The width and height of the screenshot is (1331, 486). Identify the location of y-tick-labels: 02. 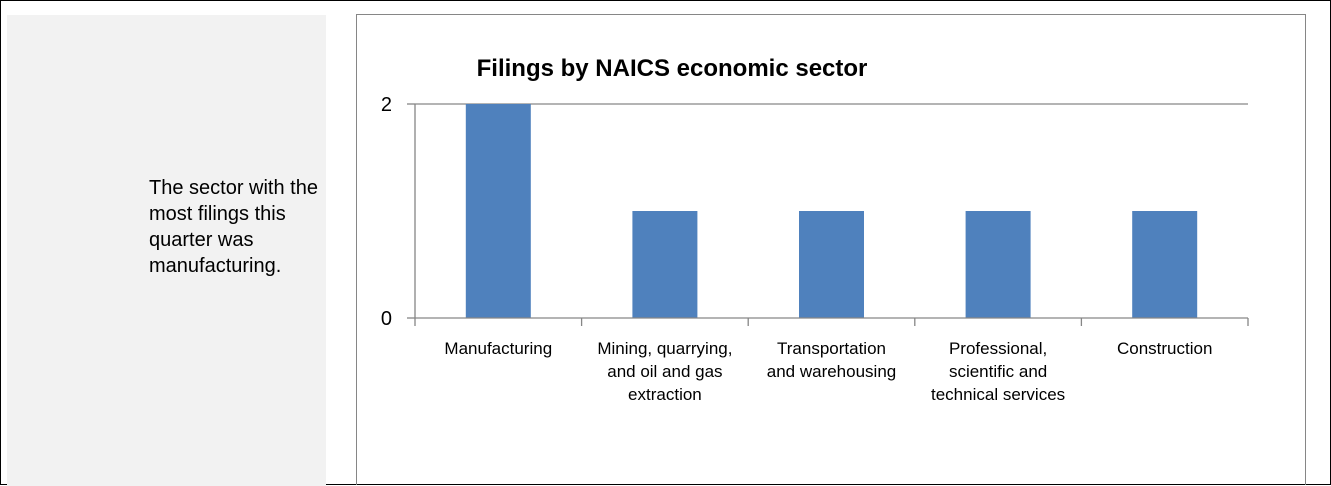
(386, 212).